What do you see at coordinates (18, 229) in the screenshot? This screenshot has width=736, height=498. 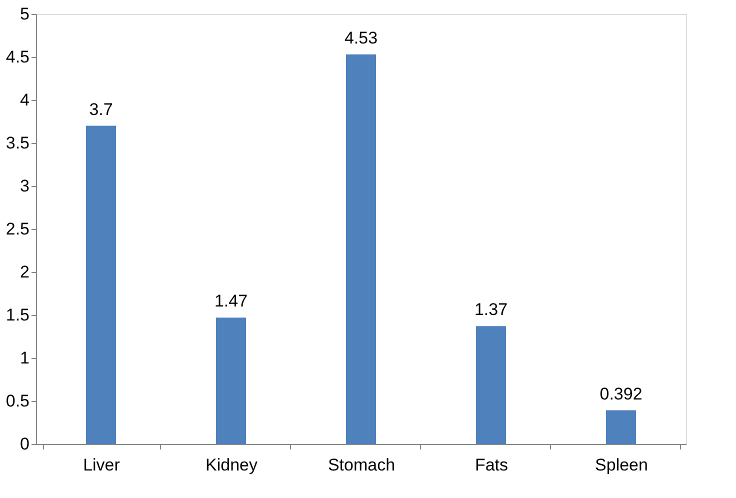 I see `y-tick-label: 2.5` at bounding box center [18, 229].